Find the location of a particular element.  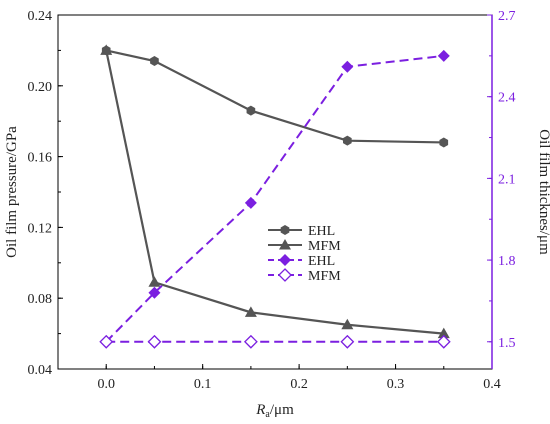

y-right-axis-title: Oil film thicknes/μm is located at coordinates (543, 192).